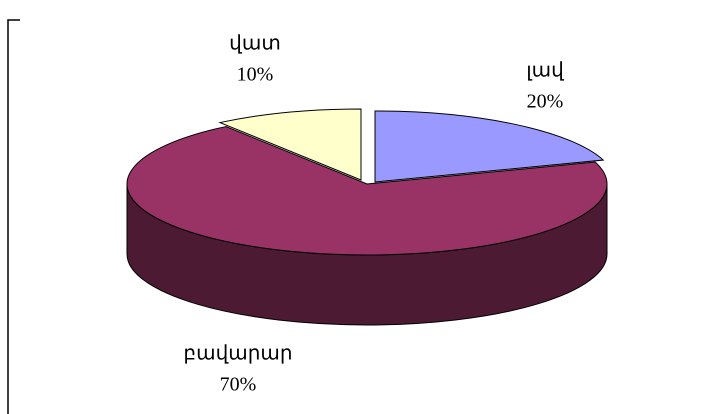  What do you see at coordinates (237, 354) in the screenshot?
I see `slice-label: բավարար` at bounding box center [237, 354].